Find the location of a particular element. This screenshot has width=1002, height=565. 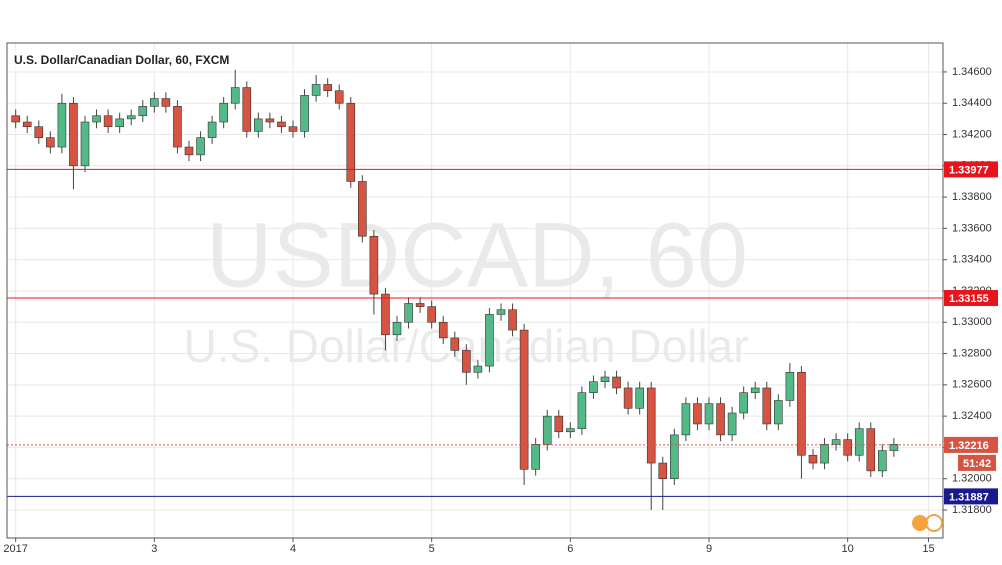

y-tick-label: 1.32600 is located at coordinates (972, 385).